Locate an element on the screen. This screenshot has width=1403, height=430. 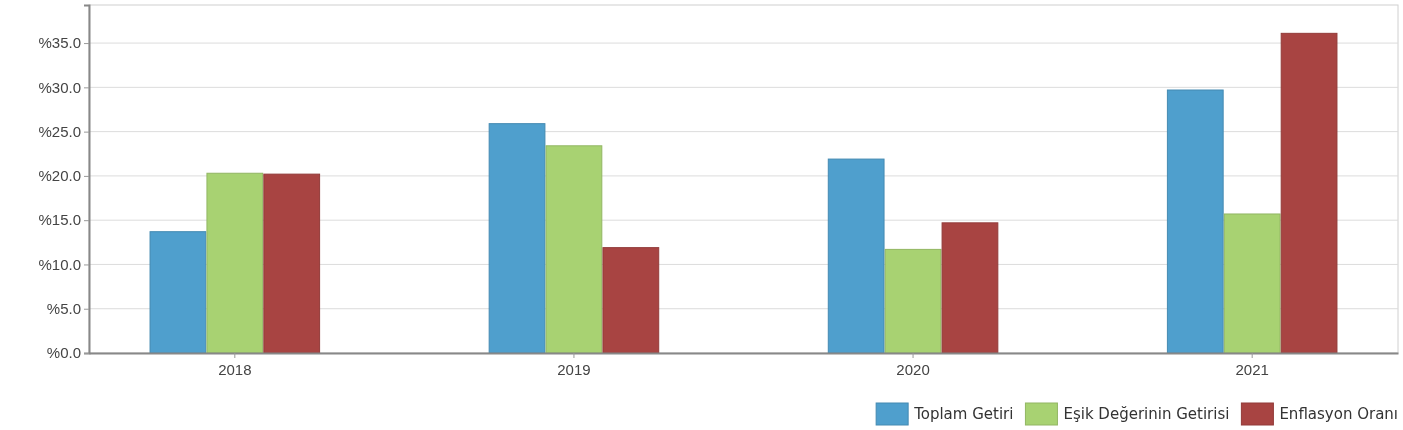
y-tick-label: %10.0 is located at coordinates (59, 264).